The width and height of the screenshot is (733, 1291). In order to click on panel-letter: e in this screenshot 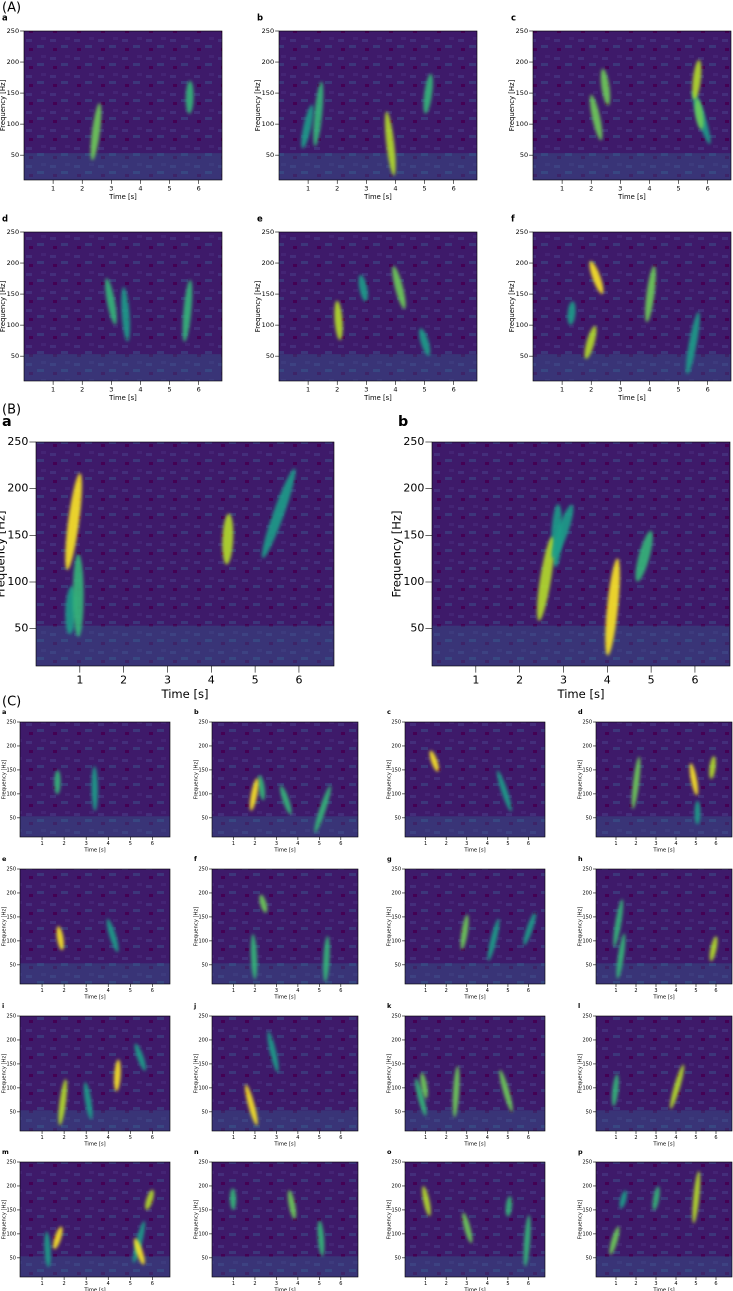, I will do `click(260, 219)`.